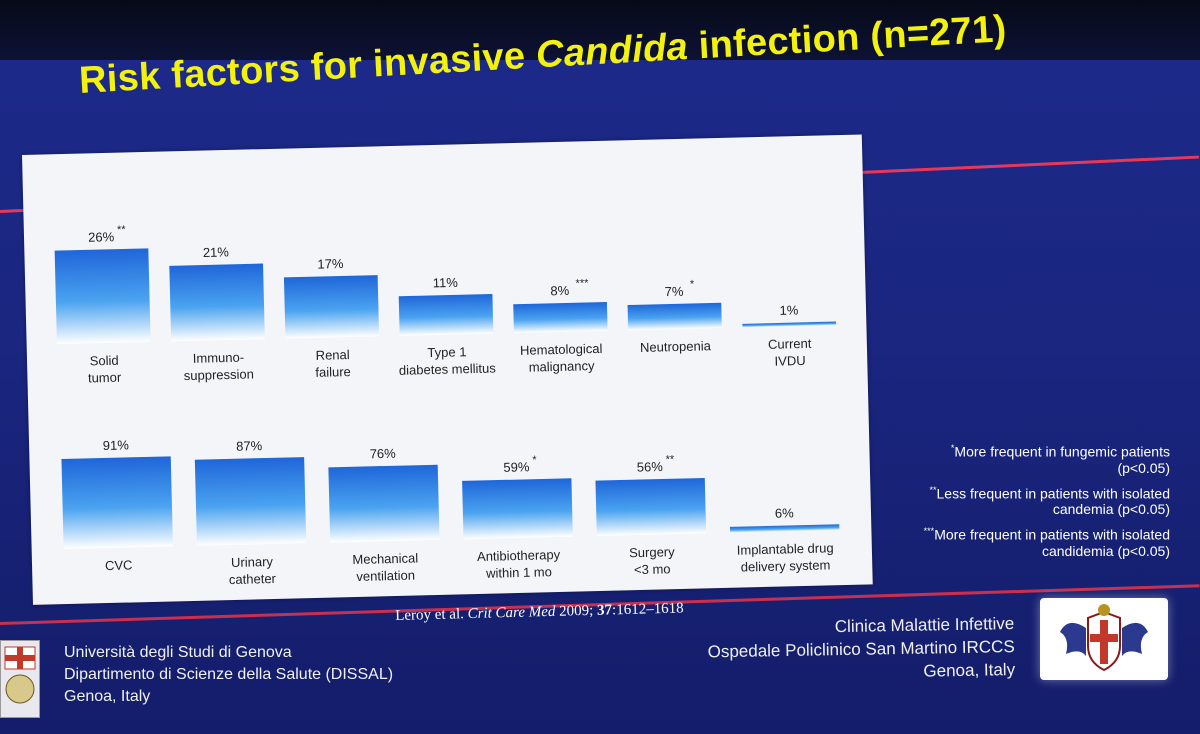 The width and height of the screenshot is (1200, 734). What do you see at coordinates (560, 290) in the screenshot?
I see `top-value-label-5: 8%` at bounding box center [560, 290].